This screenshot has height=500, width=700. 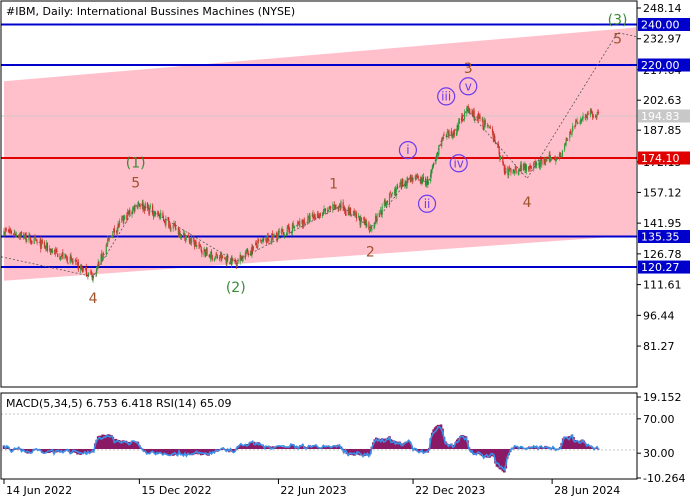 What do you see at coordinates (458, 163) in the screenshot?
I see `wave-label: iv` at bounding box center [458, 163].